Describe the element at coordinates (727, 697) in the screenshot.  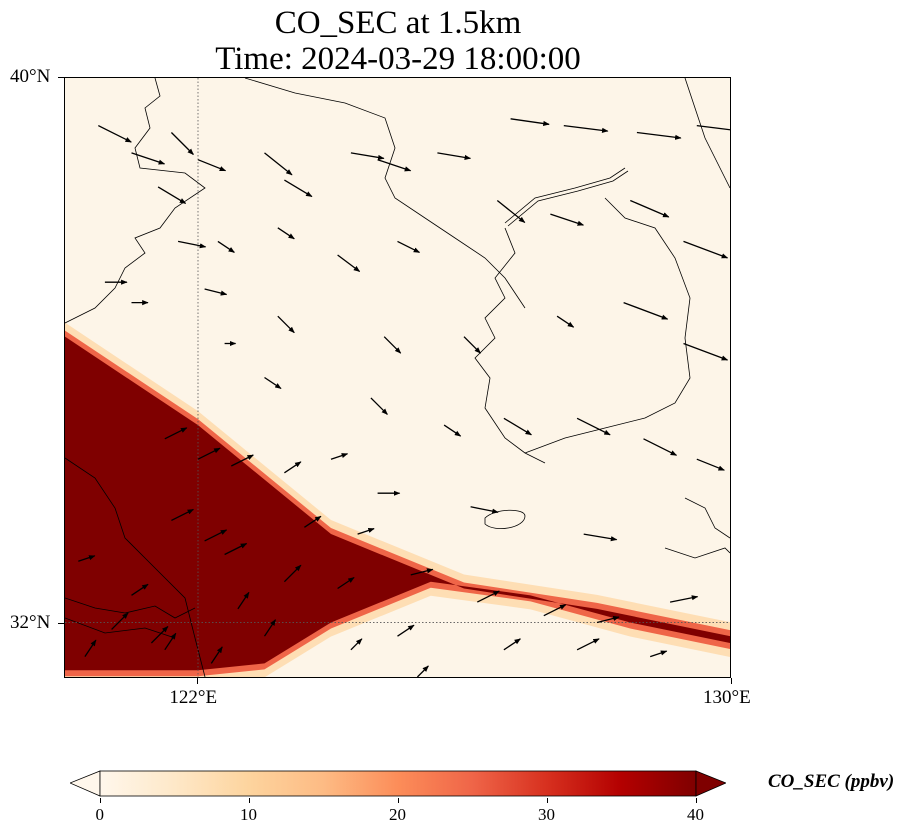
I see `lon-label-130e: 130°E` at that location.